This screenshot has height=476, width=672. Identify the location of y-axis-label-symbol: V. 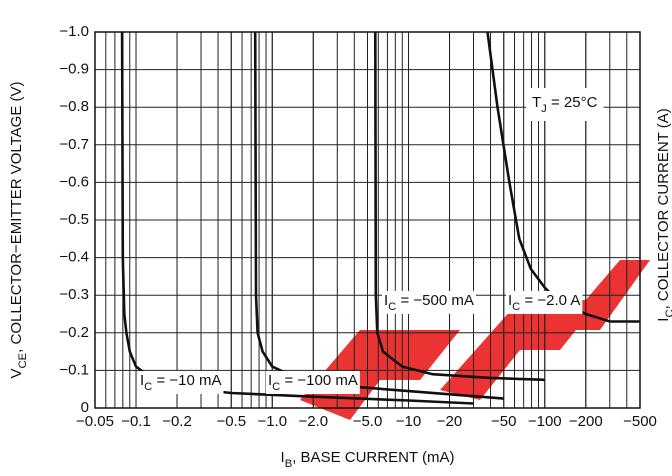
(16, 373).